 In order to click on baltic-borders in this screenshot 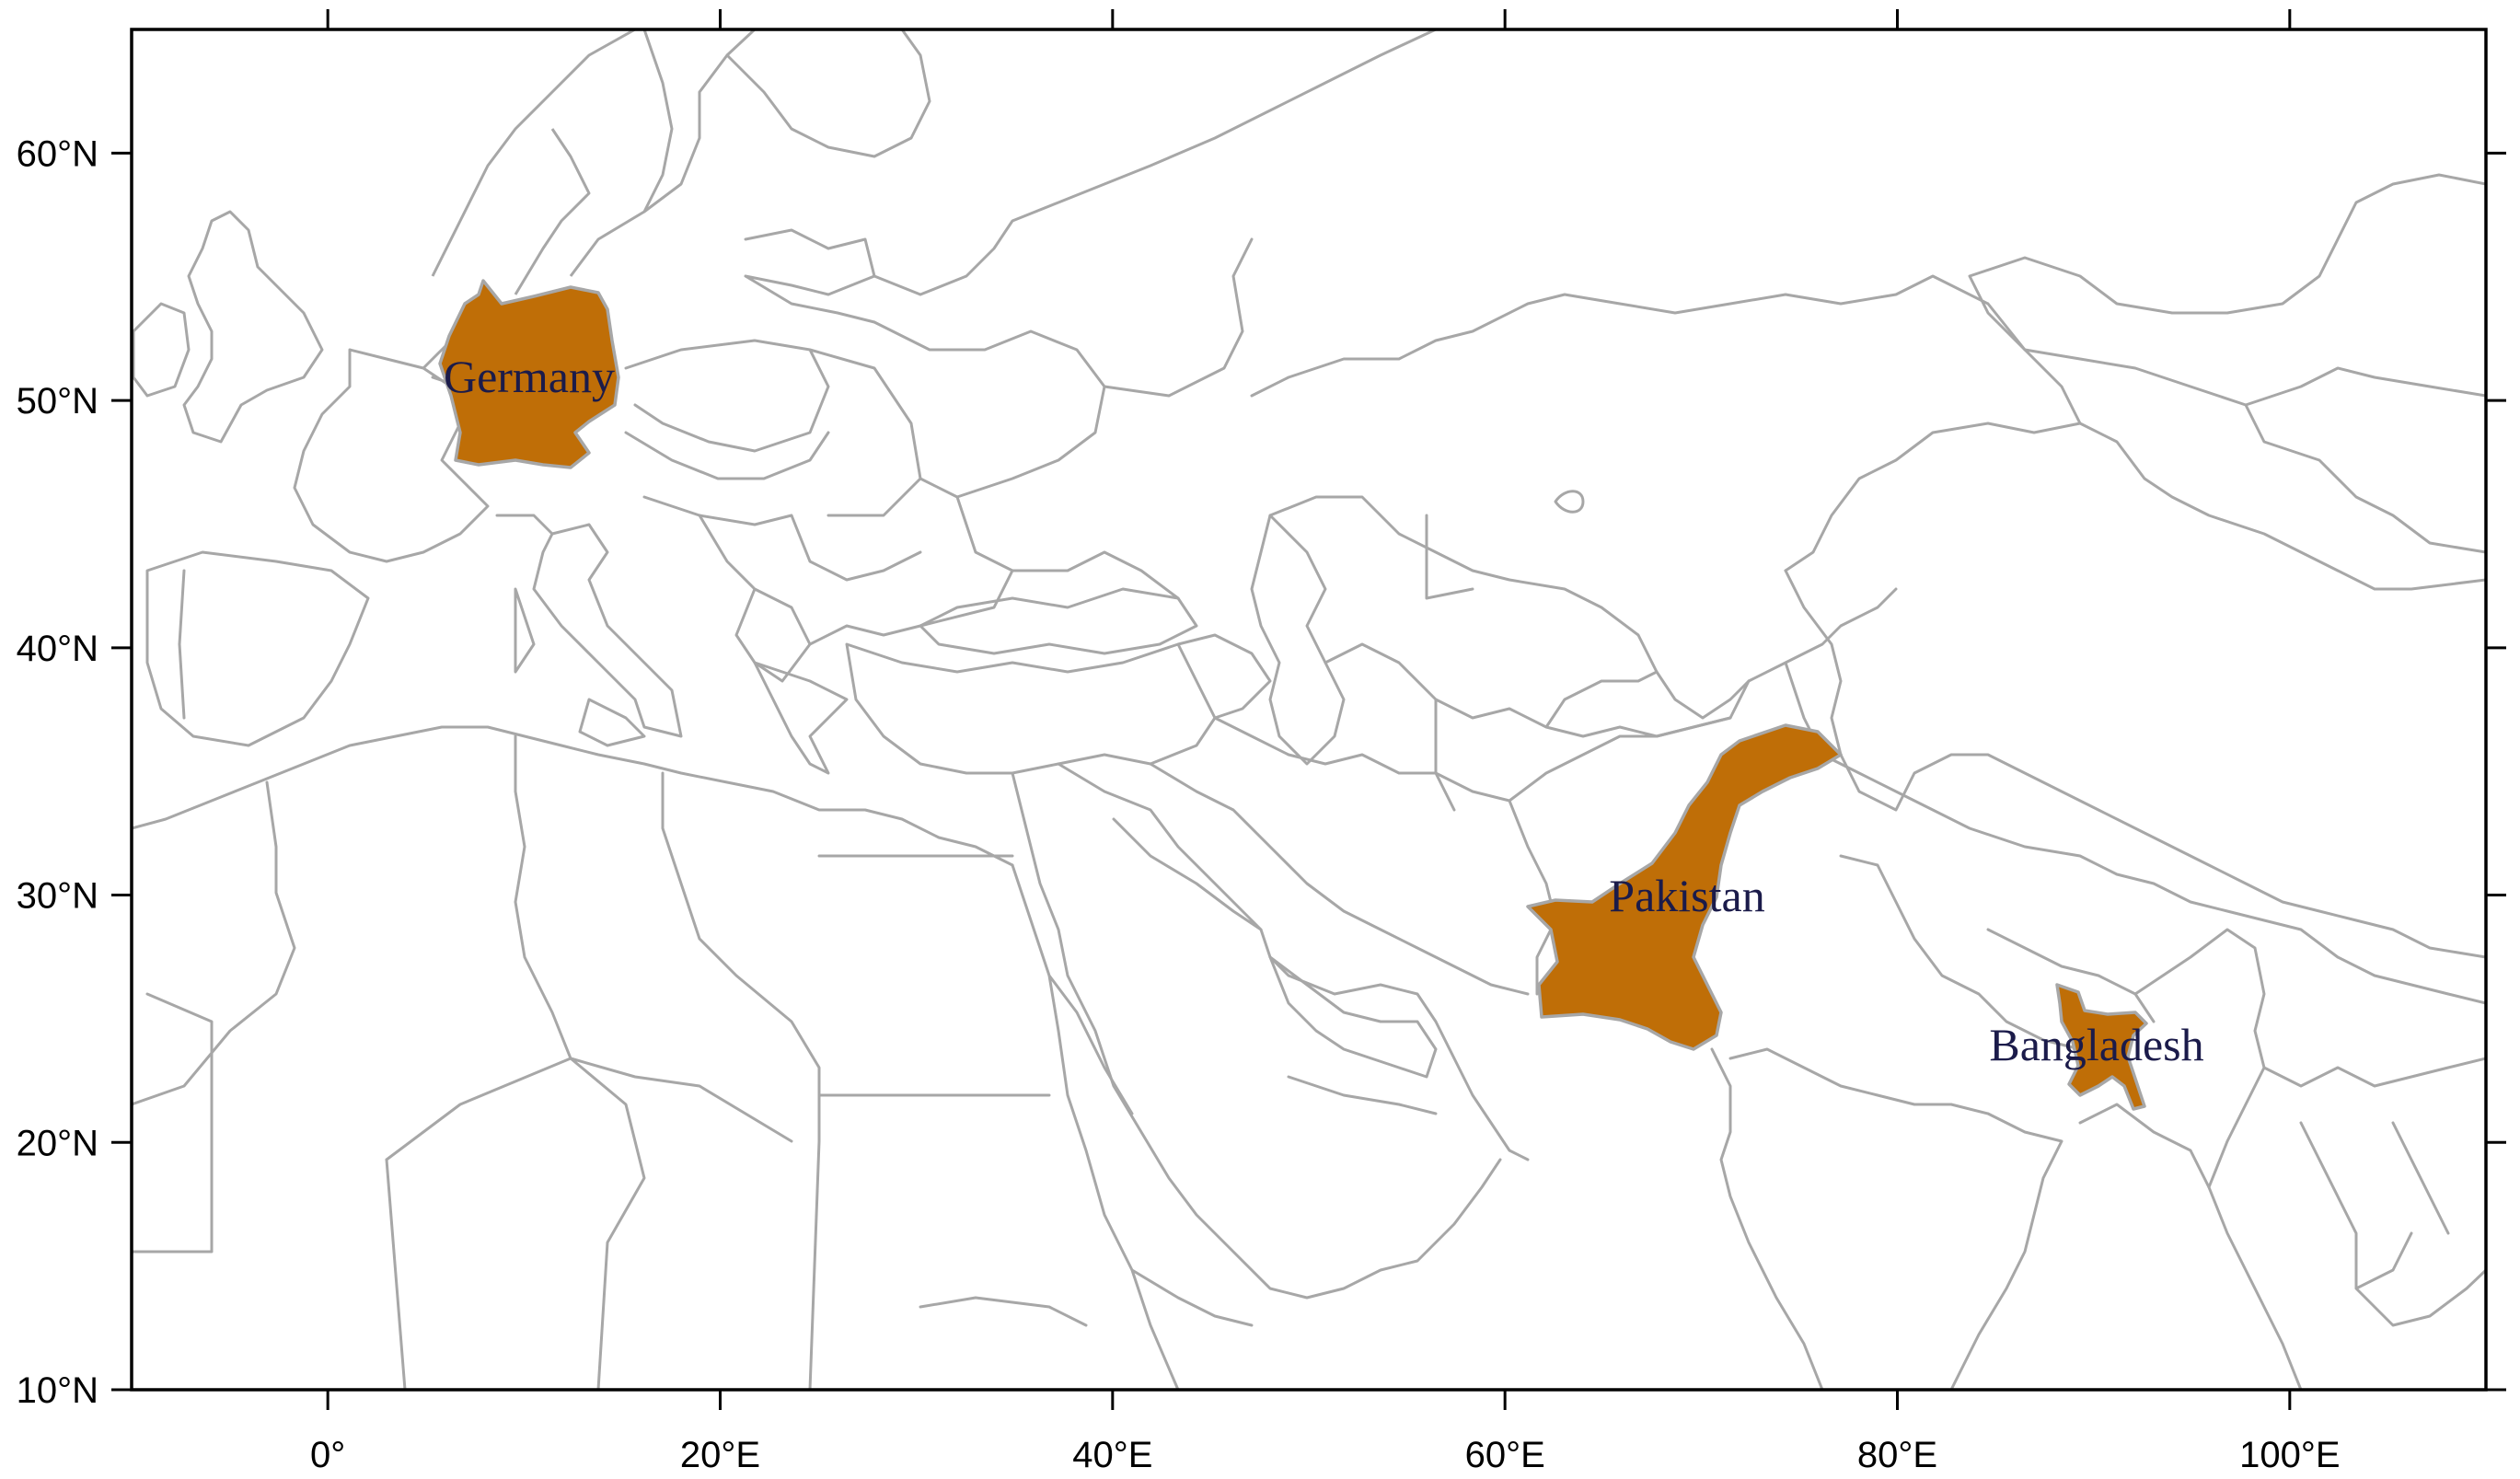, I will do `click(810, 276)`.